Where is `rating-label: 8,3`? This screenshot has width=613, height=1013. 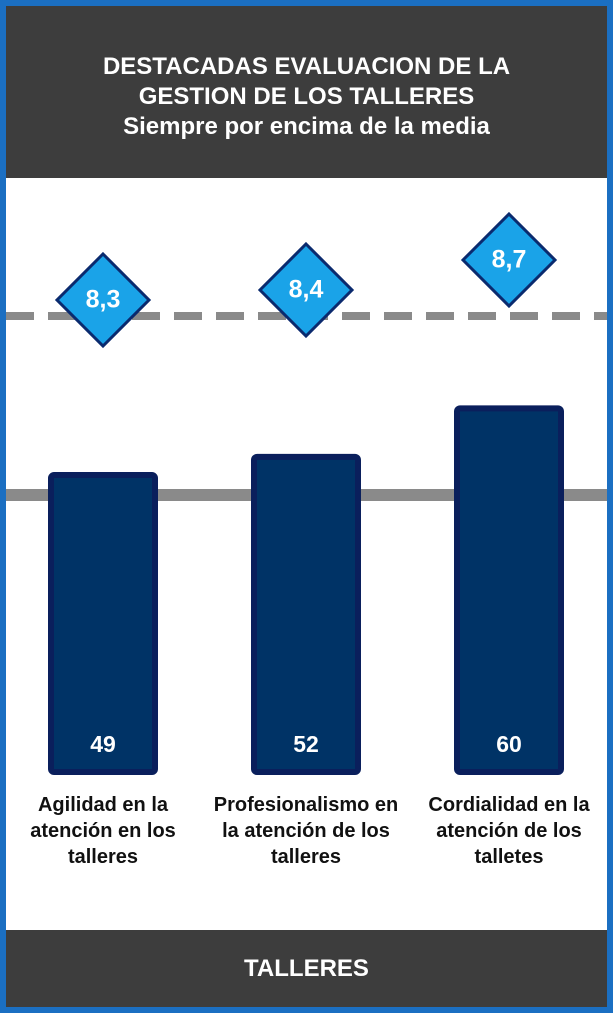 rating-label: 8,3 is located at coordinates (103, 300).